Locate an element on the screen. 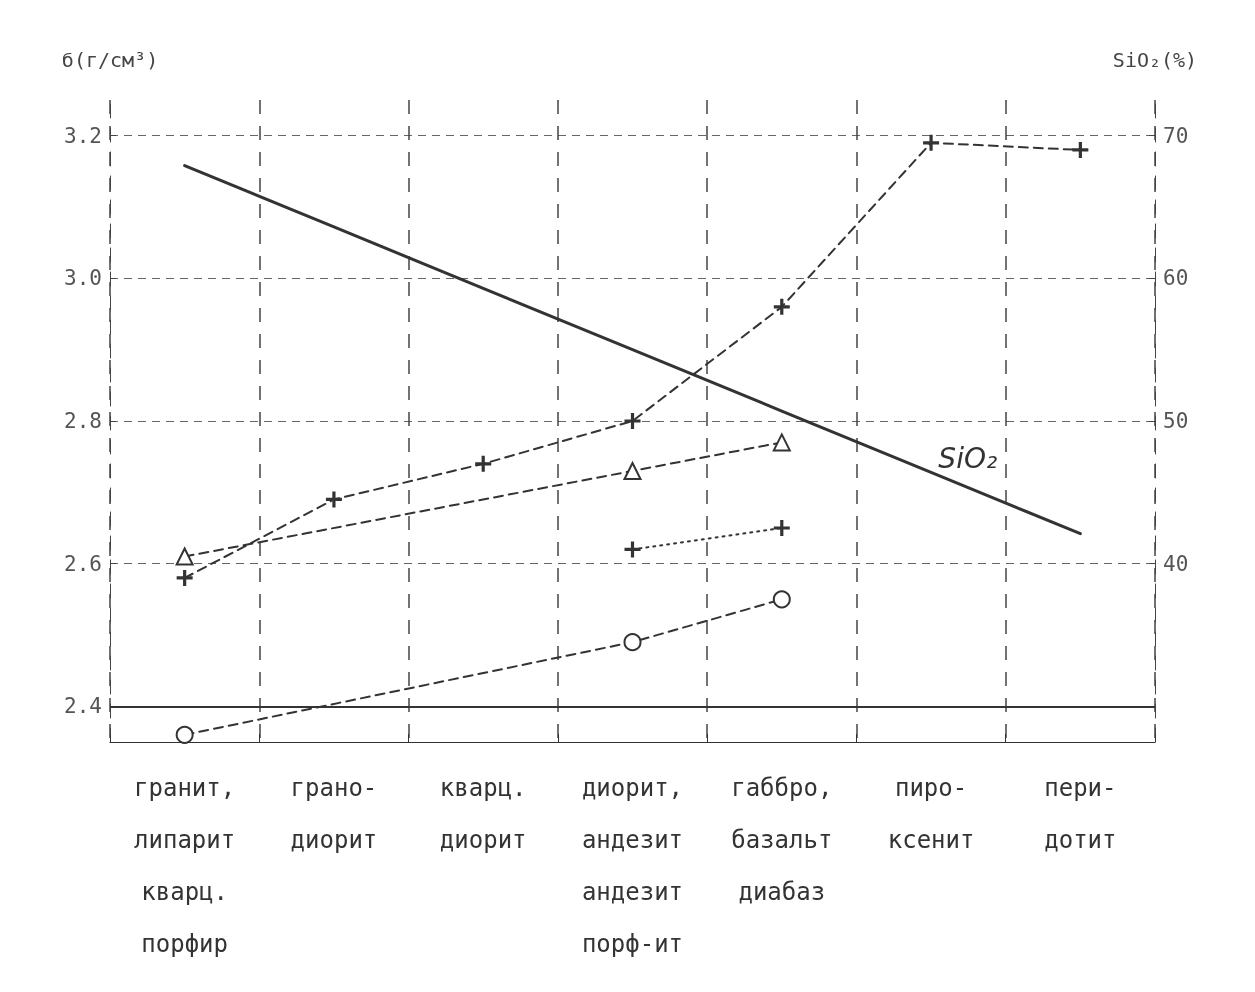  x-tick-label: пиро- ксенит is located at coordinates (931, 814).